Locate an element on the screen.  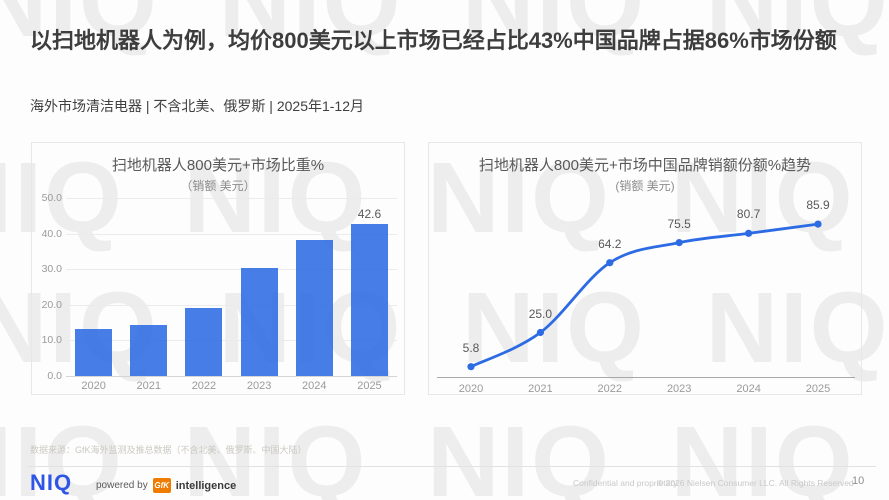
y-axis-tick: 0.0 is located at coordinates (54, 376).